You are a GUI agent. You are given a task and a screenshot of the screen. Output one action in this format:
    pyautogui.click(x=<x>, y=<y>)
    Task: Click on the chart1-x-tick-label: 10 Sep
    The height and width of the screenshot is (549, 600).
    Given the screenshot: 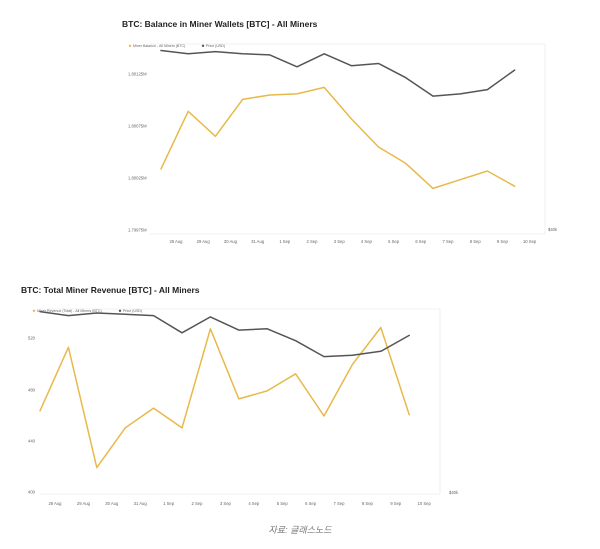 What is the action you would take?
    pyautogui.click(x=530, y=241)
    